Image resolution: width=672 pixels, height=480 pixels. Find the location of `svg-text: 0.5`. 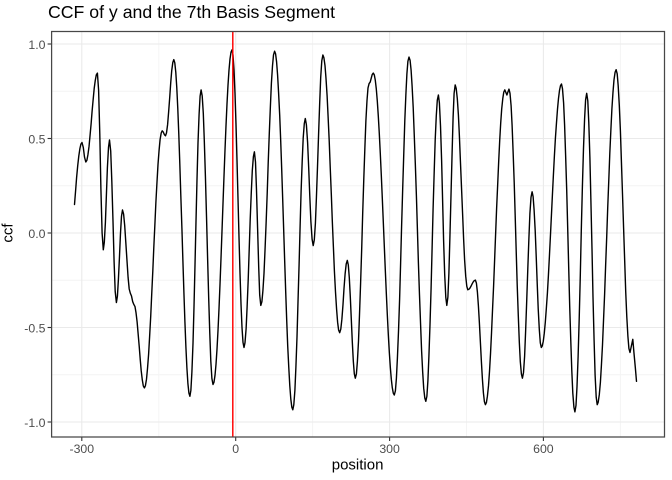

svg-text: 0.5 is located at coordinates (36, 140).